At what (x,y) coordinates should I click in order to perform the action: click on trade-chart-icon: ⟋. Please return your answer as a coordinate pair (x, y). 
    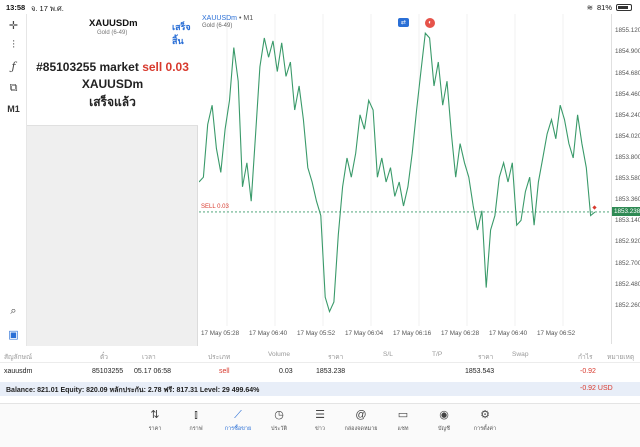
    Looking at the image, I should click on (238, 415).